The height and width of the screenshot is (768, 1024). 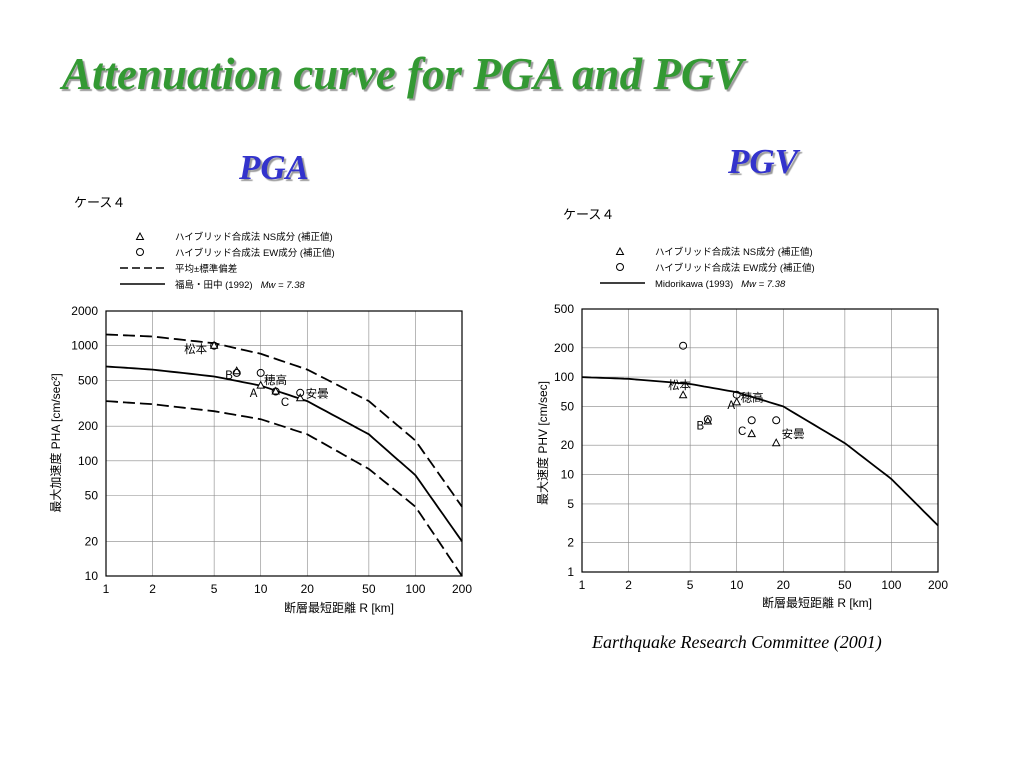 I want to click on citation: Earthquake Research Committee (2001), so click(x=737, y=642).